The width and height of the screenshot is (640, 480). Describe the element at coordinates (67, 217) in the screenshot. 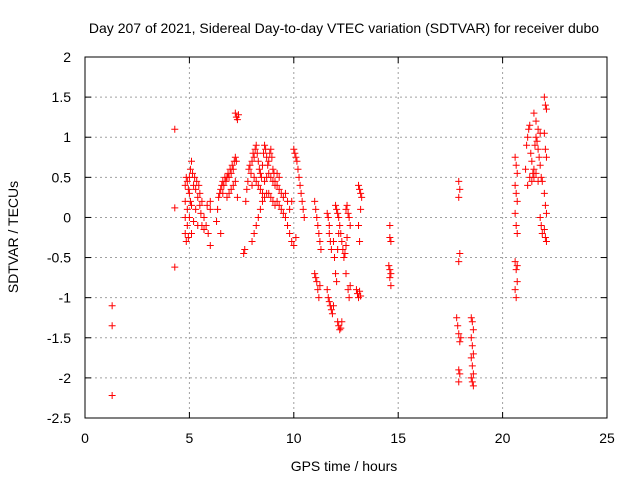

I see `y-tick-label: 0` at that location.